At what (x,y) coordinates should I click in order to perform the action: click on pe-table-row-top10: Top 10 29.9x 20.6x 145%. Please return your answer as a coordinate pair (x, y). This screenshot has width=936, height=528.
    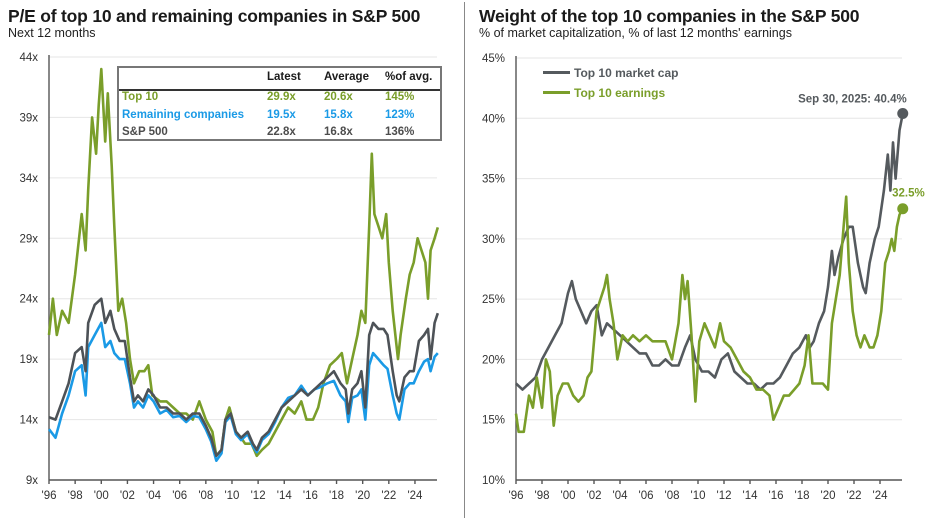
    Looking at the image, I should click on (279, 100).